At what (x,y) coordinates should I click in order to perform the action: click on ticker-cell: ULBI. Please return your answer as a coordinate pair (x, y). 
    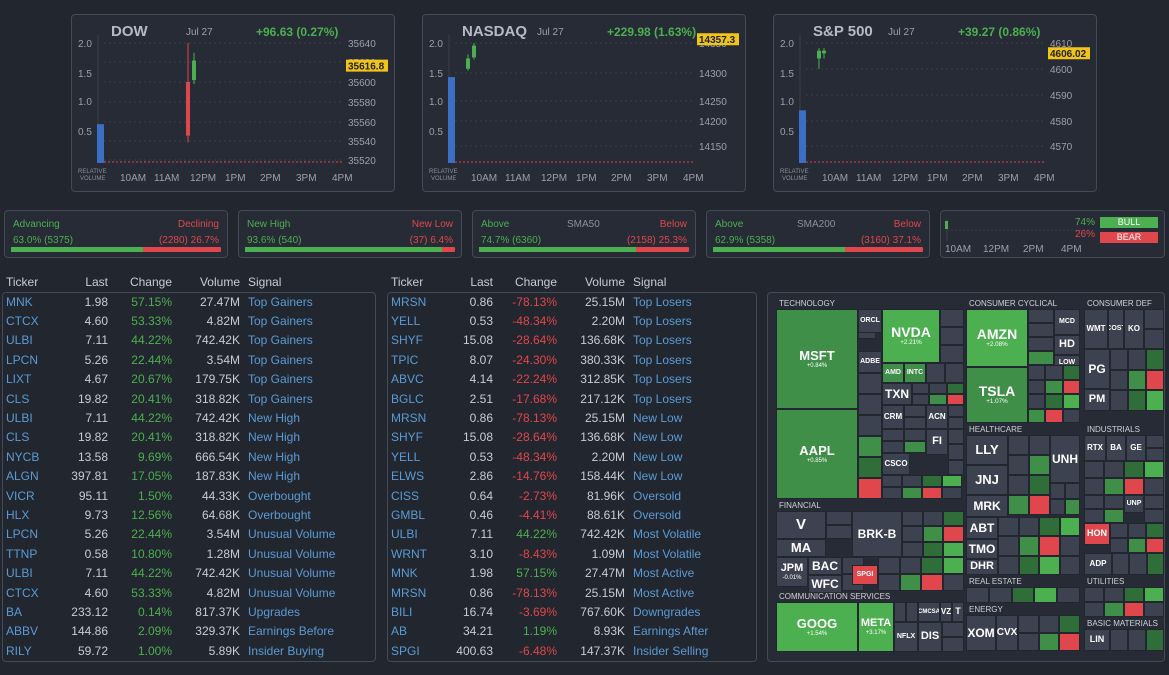
    Looking at the image, I should click on (19, 340).